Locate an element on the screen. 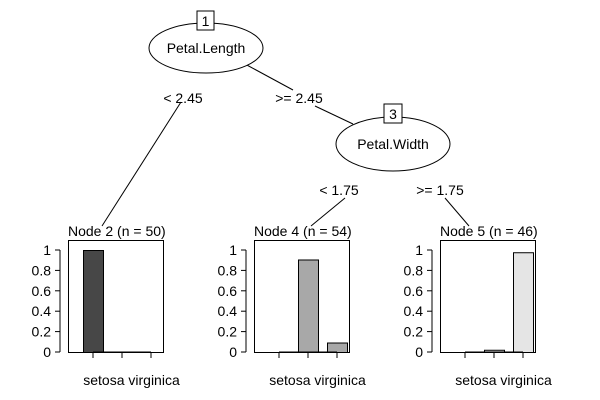  split-node-3: 3 Petal.Width is located at coordinates (393, 137).